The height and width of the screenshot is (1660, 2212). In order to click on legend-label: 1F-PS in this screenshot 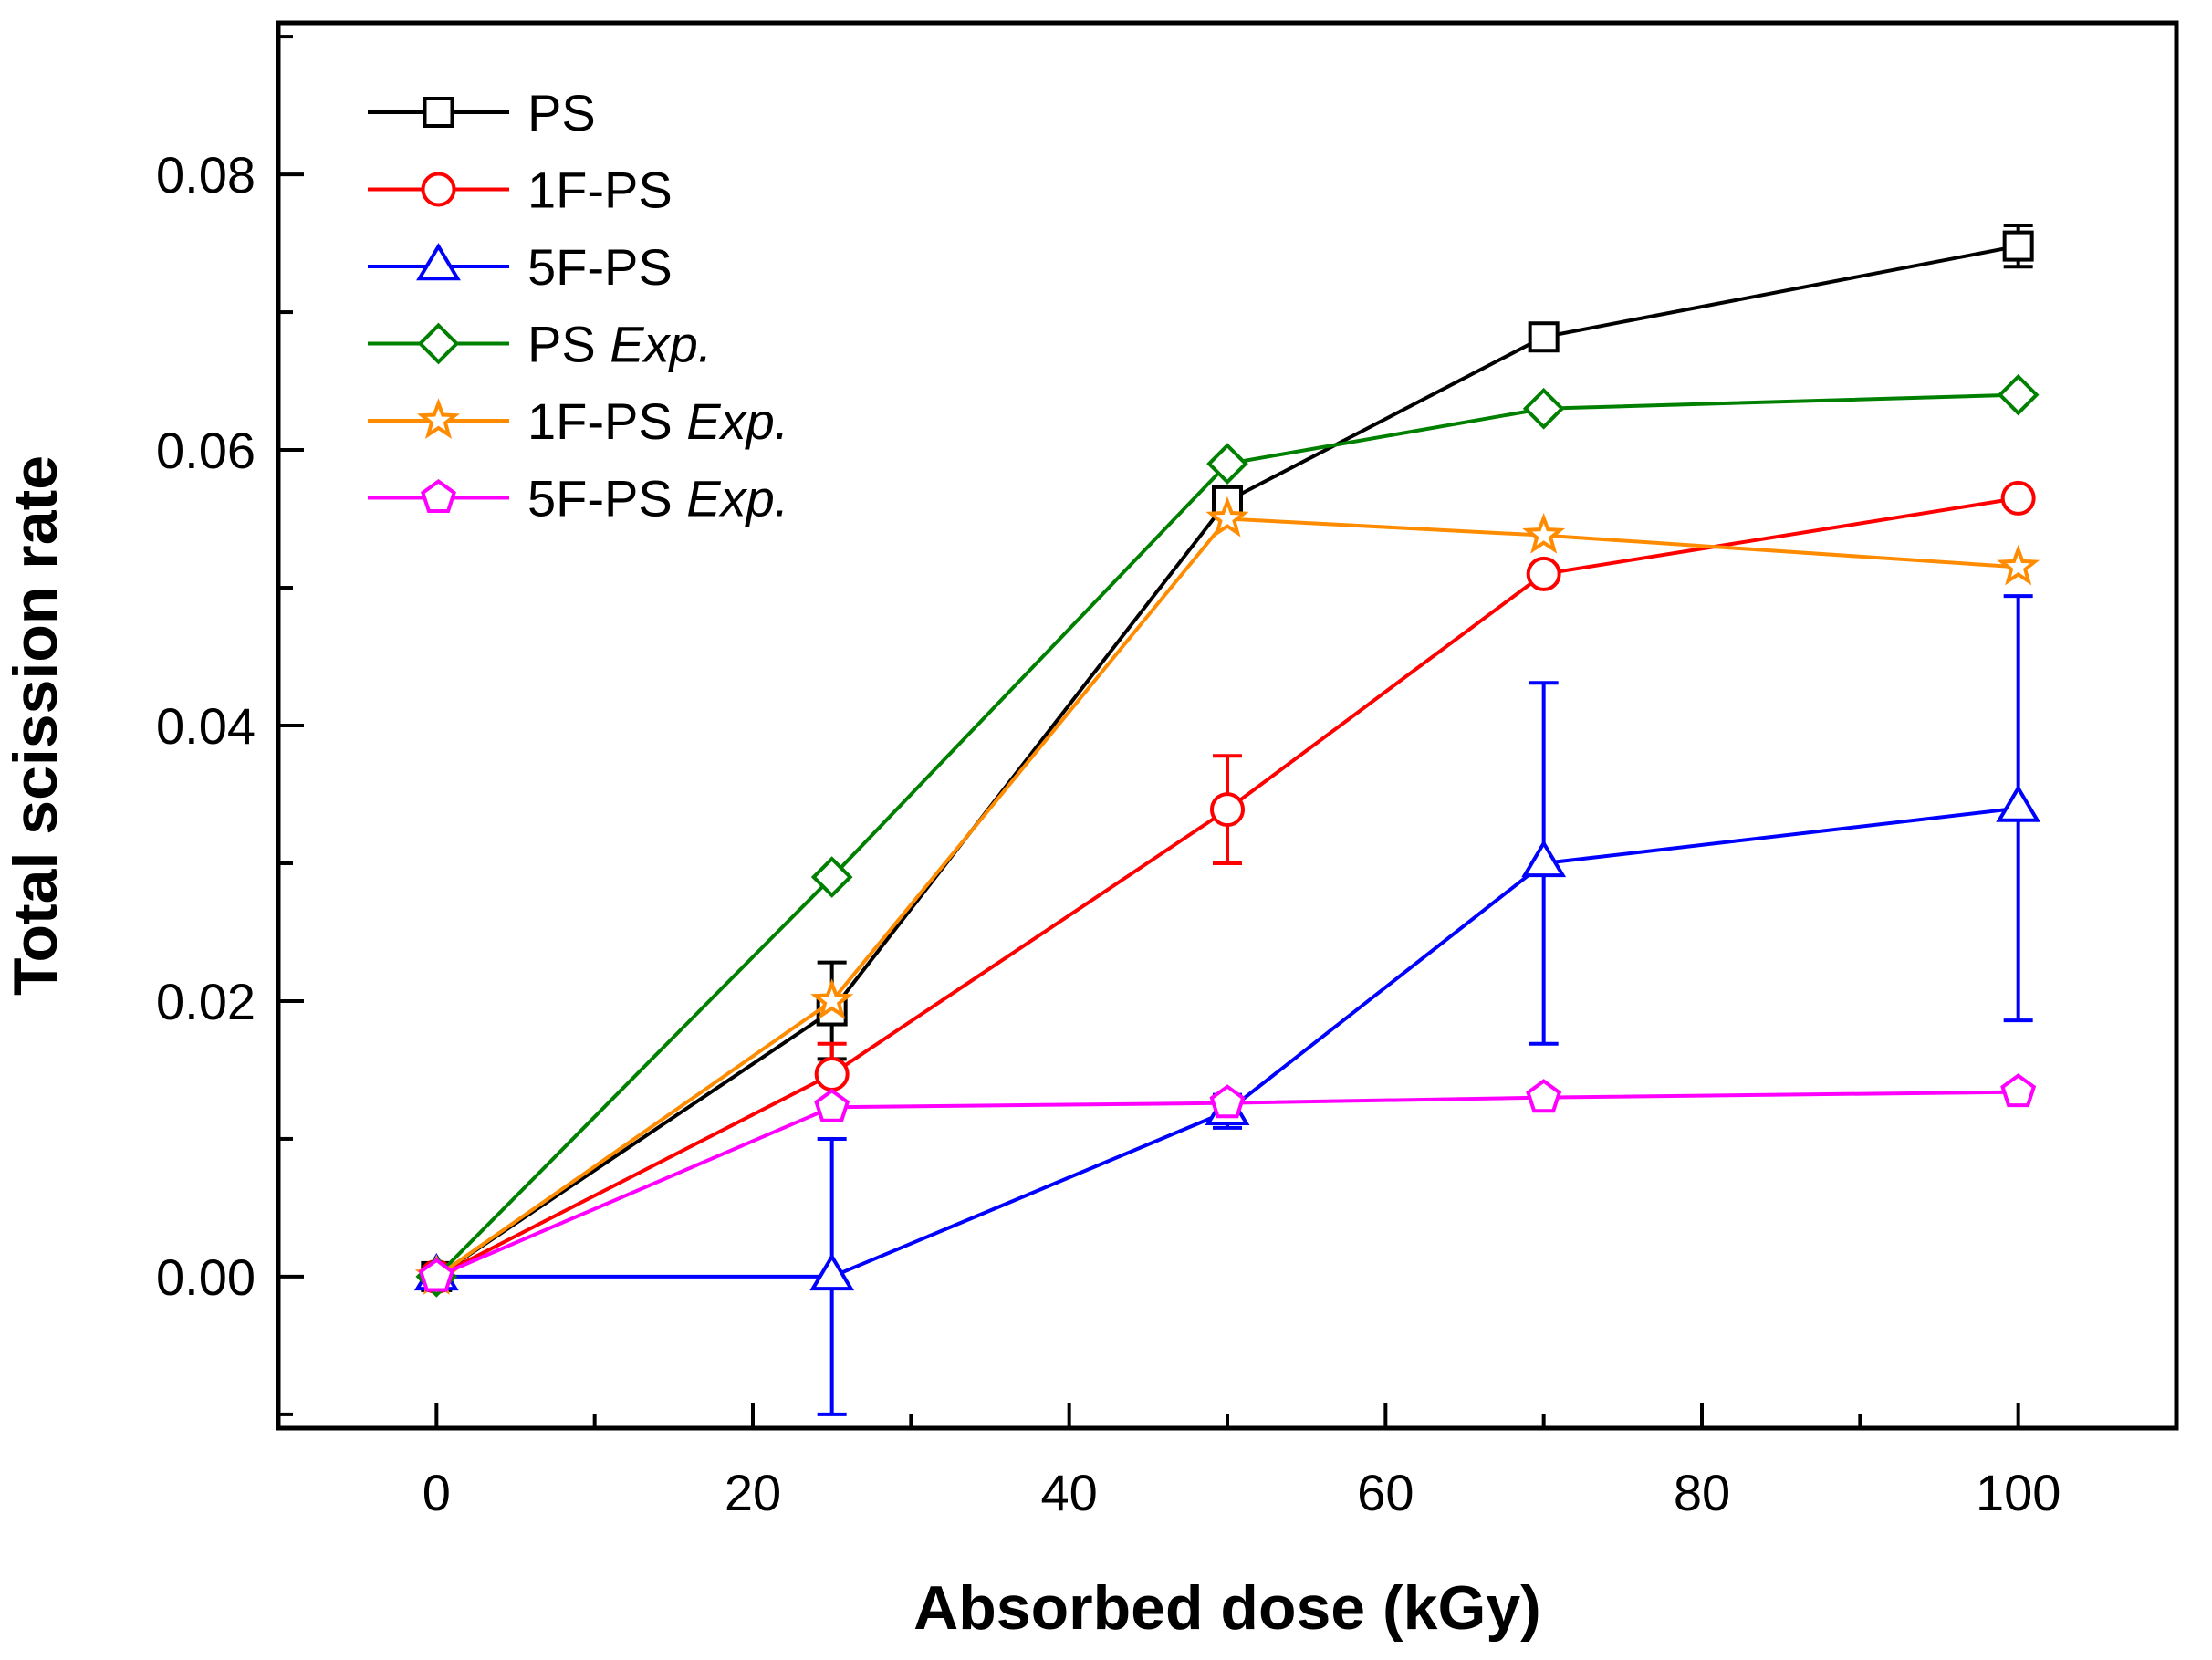, I will do `click(600, 190)`.